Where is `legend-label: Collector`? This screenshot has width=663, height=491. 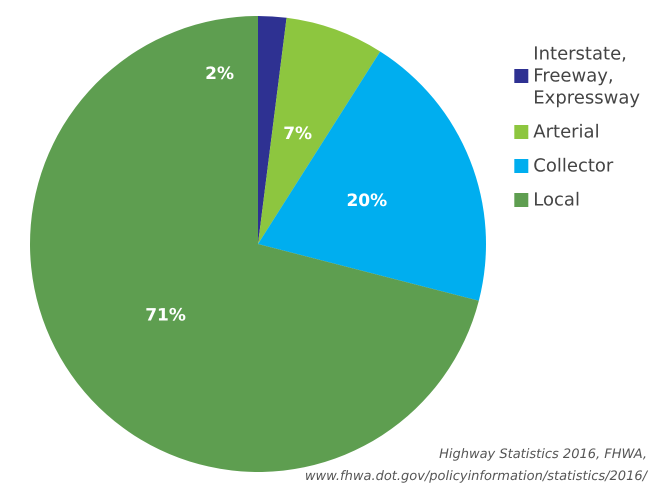
legend-label: Collector is located at coordinates (573, 166).